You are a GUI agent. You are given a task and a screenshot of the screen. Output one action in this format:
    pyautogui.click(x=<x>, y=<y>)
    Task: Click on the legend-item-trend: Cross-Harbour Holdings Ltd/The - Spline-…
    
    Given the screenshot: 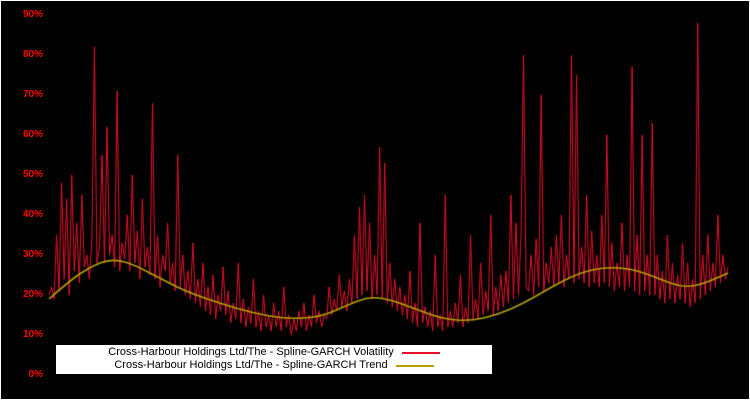 What is the action you would take?
    pyautogui.click(x=274, y=365)
    